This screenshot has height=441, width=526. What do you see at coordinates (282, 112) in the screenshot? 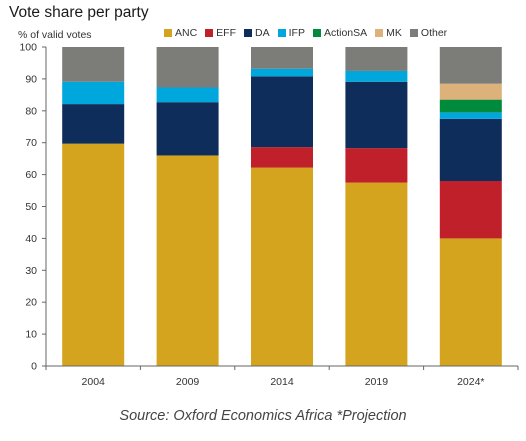
I see `bar-segment-da-2014` at bounding box center [282, 112].